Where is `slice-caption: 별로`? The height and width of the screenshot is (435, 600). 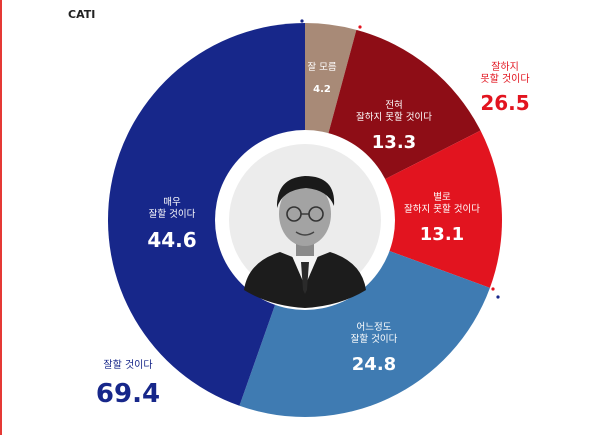
slice-caption: 별로 is located at coordinates (442, 197).